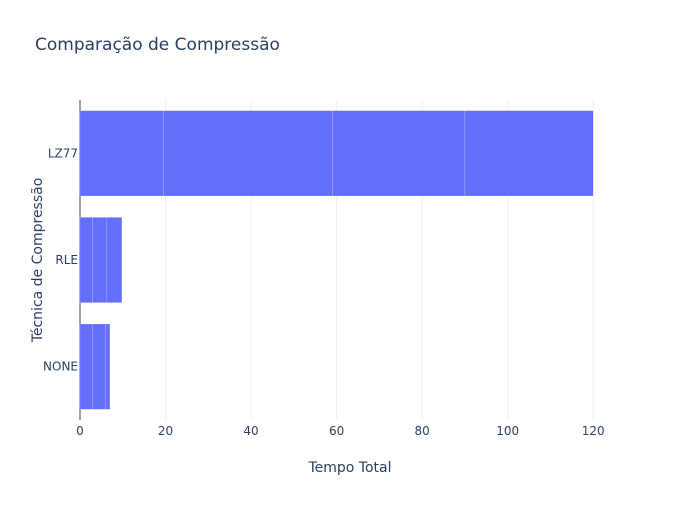  Describe the element at coordinates (38, 261) in the screenshot. I see `y-axis-title: Técnica de Compressão` at that location.